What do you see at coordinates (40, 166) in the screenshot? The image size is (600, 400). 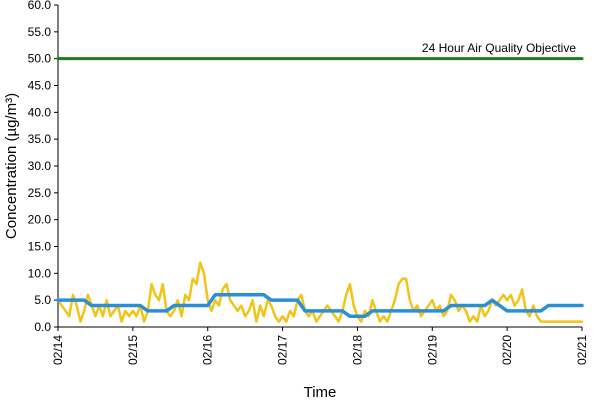 I see `y-tick-label: 30.0` at bounding box center [40, 166].